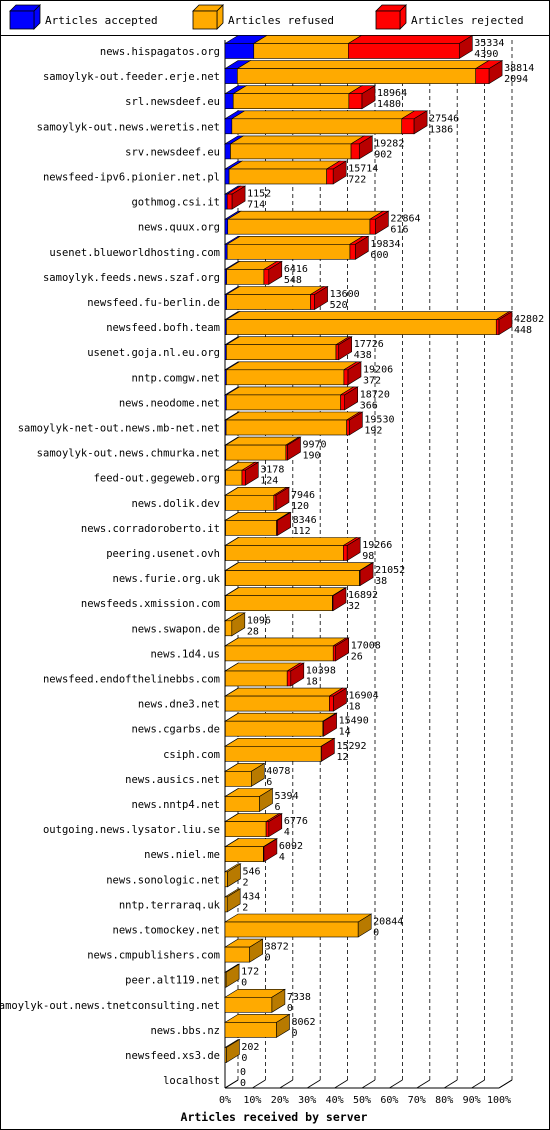 Image resolution: width=550 pixels, height=1130 pixels. I want to click on value-label-top: 10398, so click(321, 671).